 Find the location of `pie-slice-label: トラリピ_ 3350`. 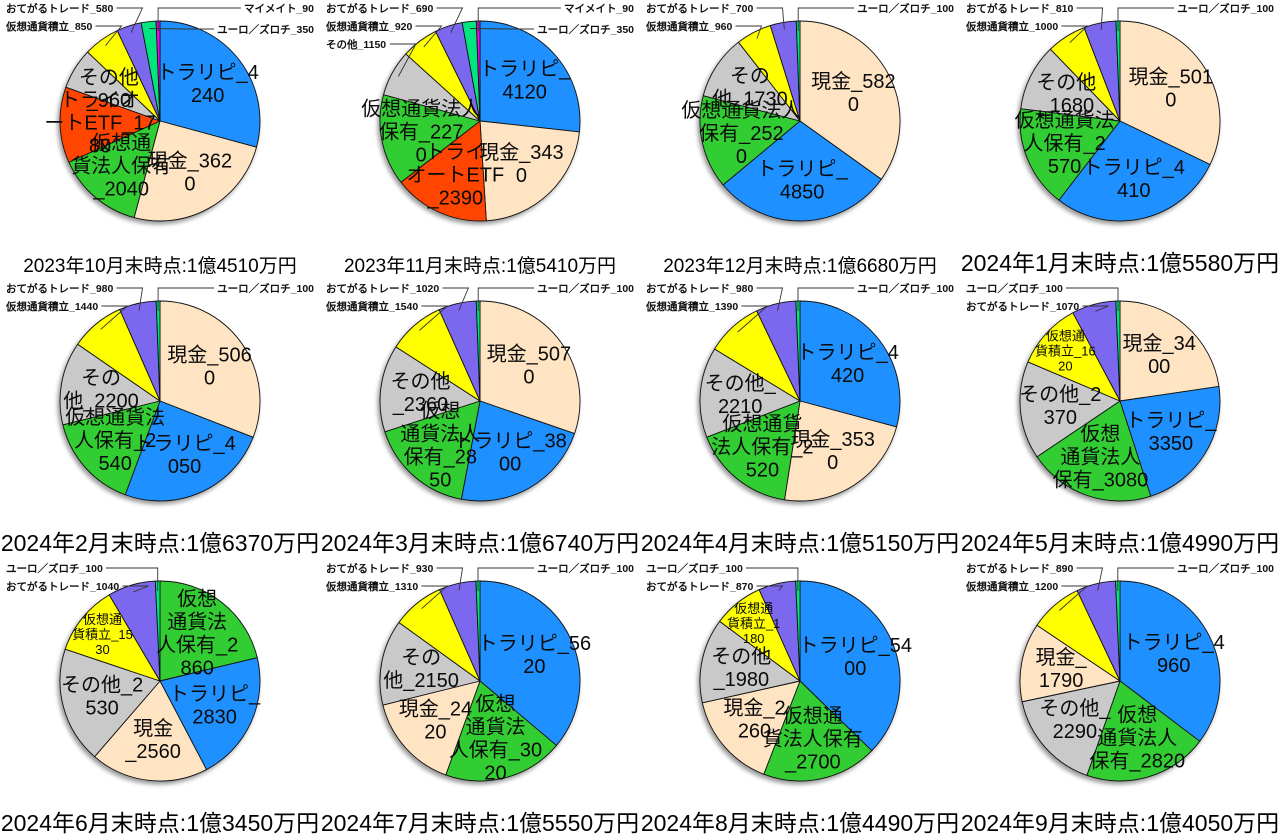

pie-slice-label: トラリピ_ 3350 is located at coordinates (1171, 432).